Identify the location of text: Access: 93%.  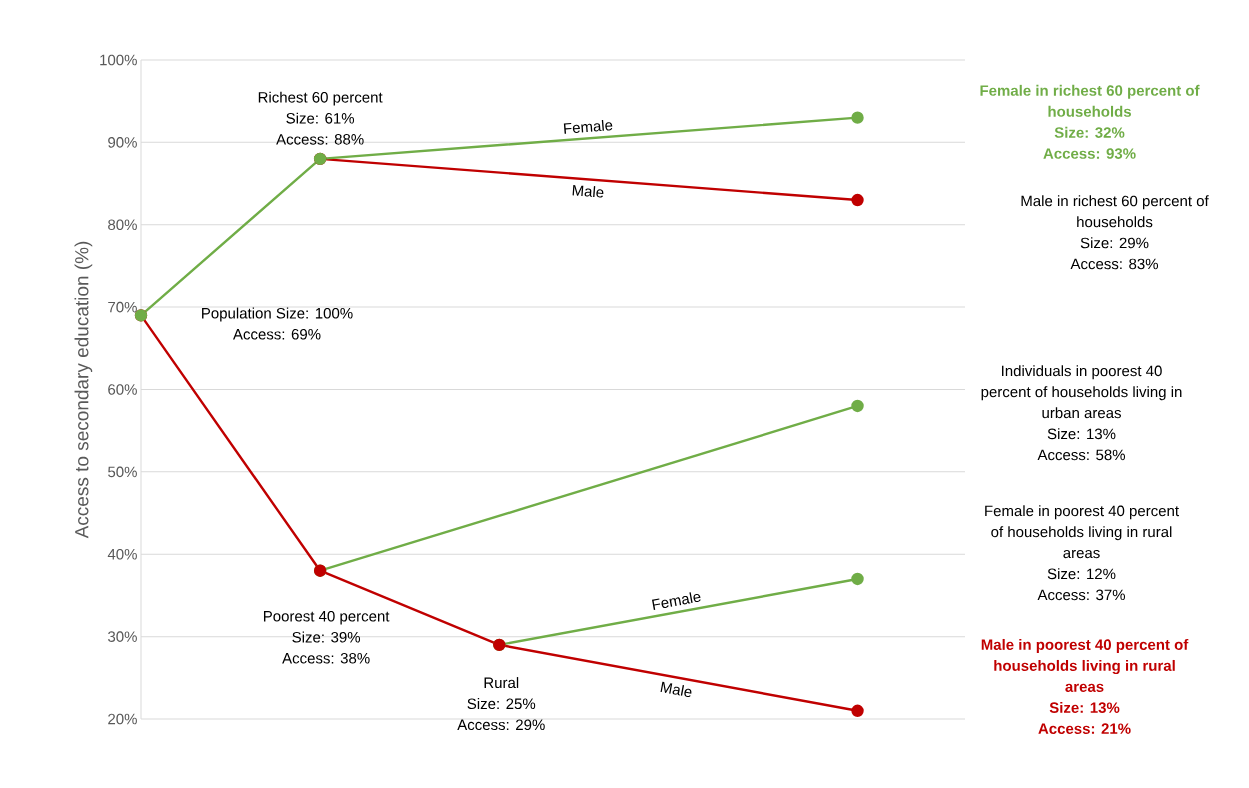
(1089, 153).